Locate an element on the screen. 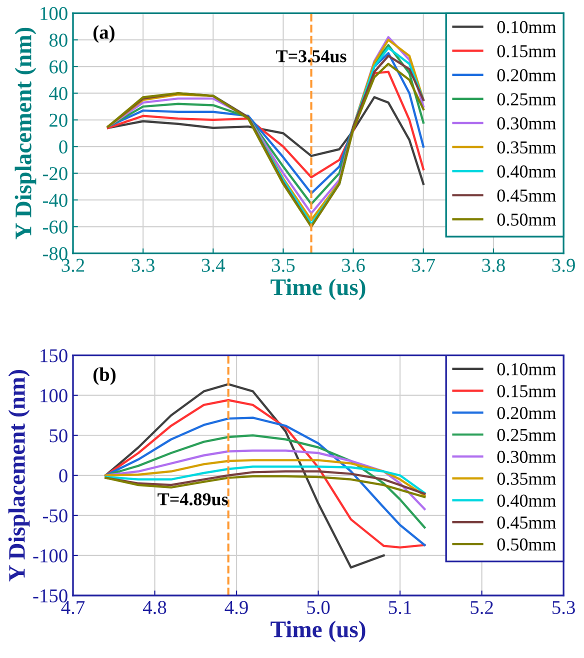  ref-line-label: T=4.89us is located at coordinates (193, 499).